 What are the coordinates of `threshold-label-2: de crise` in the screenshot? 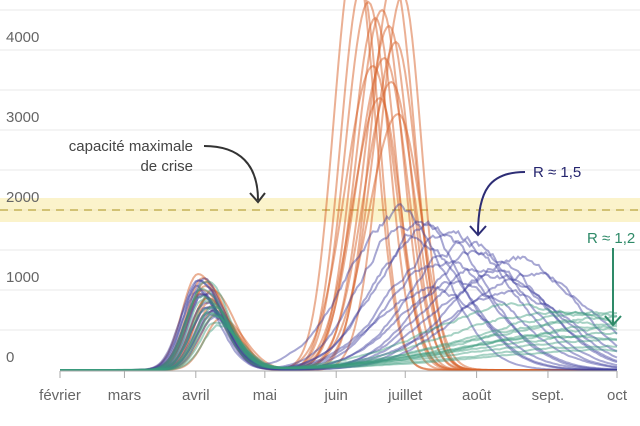 It's located at (166, 166).